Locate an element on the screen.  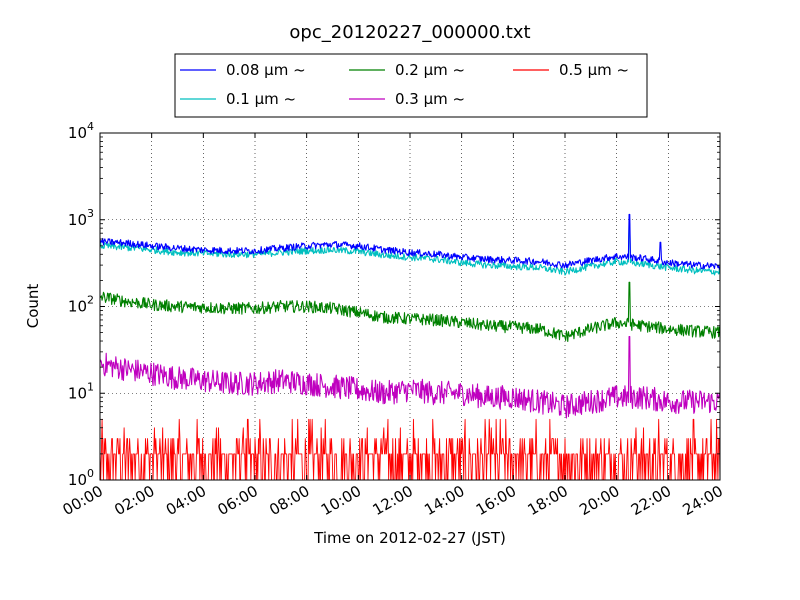
legend-frame is located at coordinates (411, 85).